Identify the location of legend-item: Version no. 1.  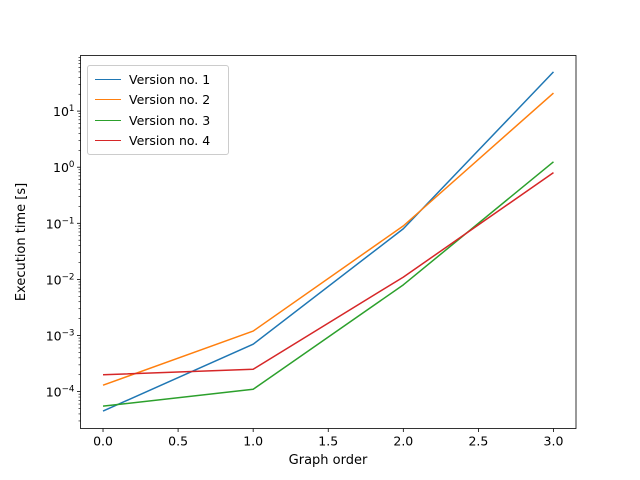
(158, 79).